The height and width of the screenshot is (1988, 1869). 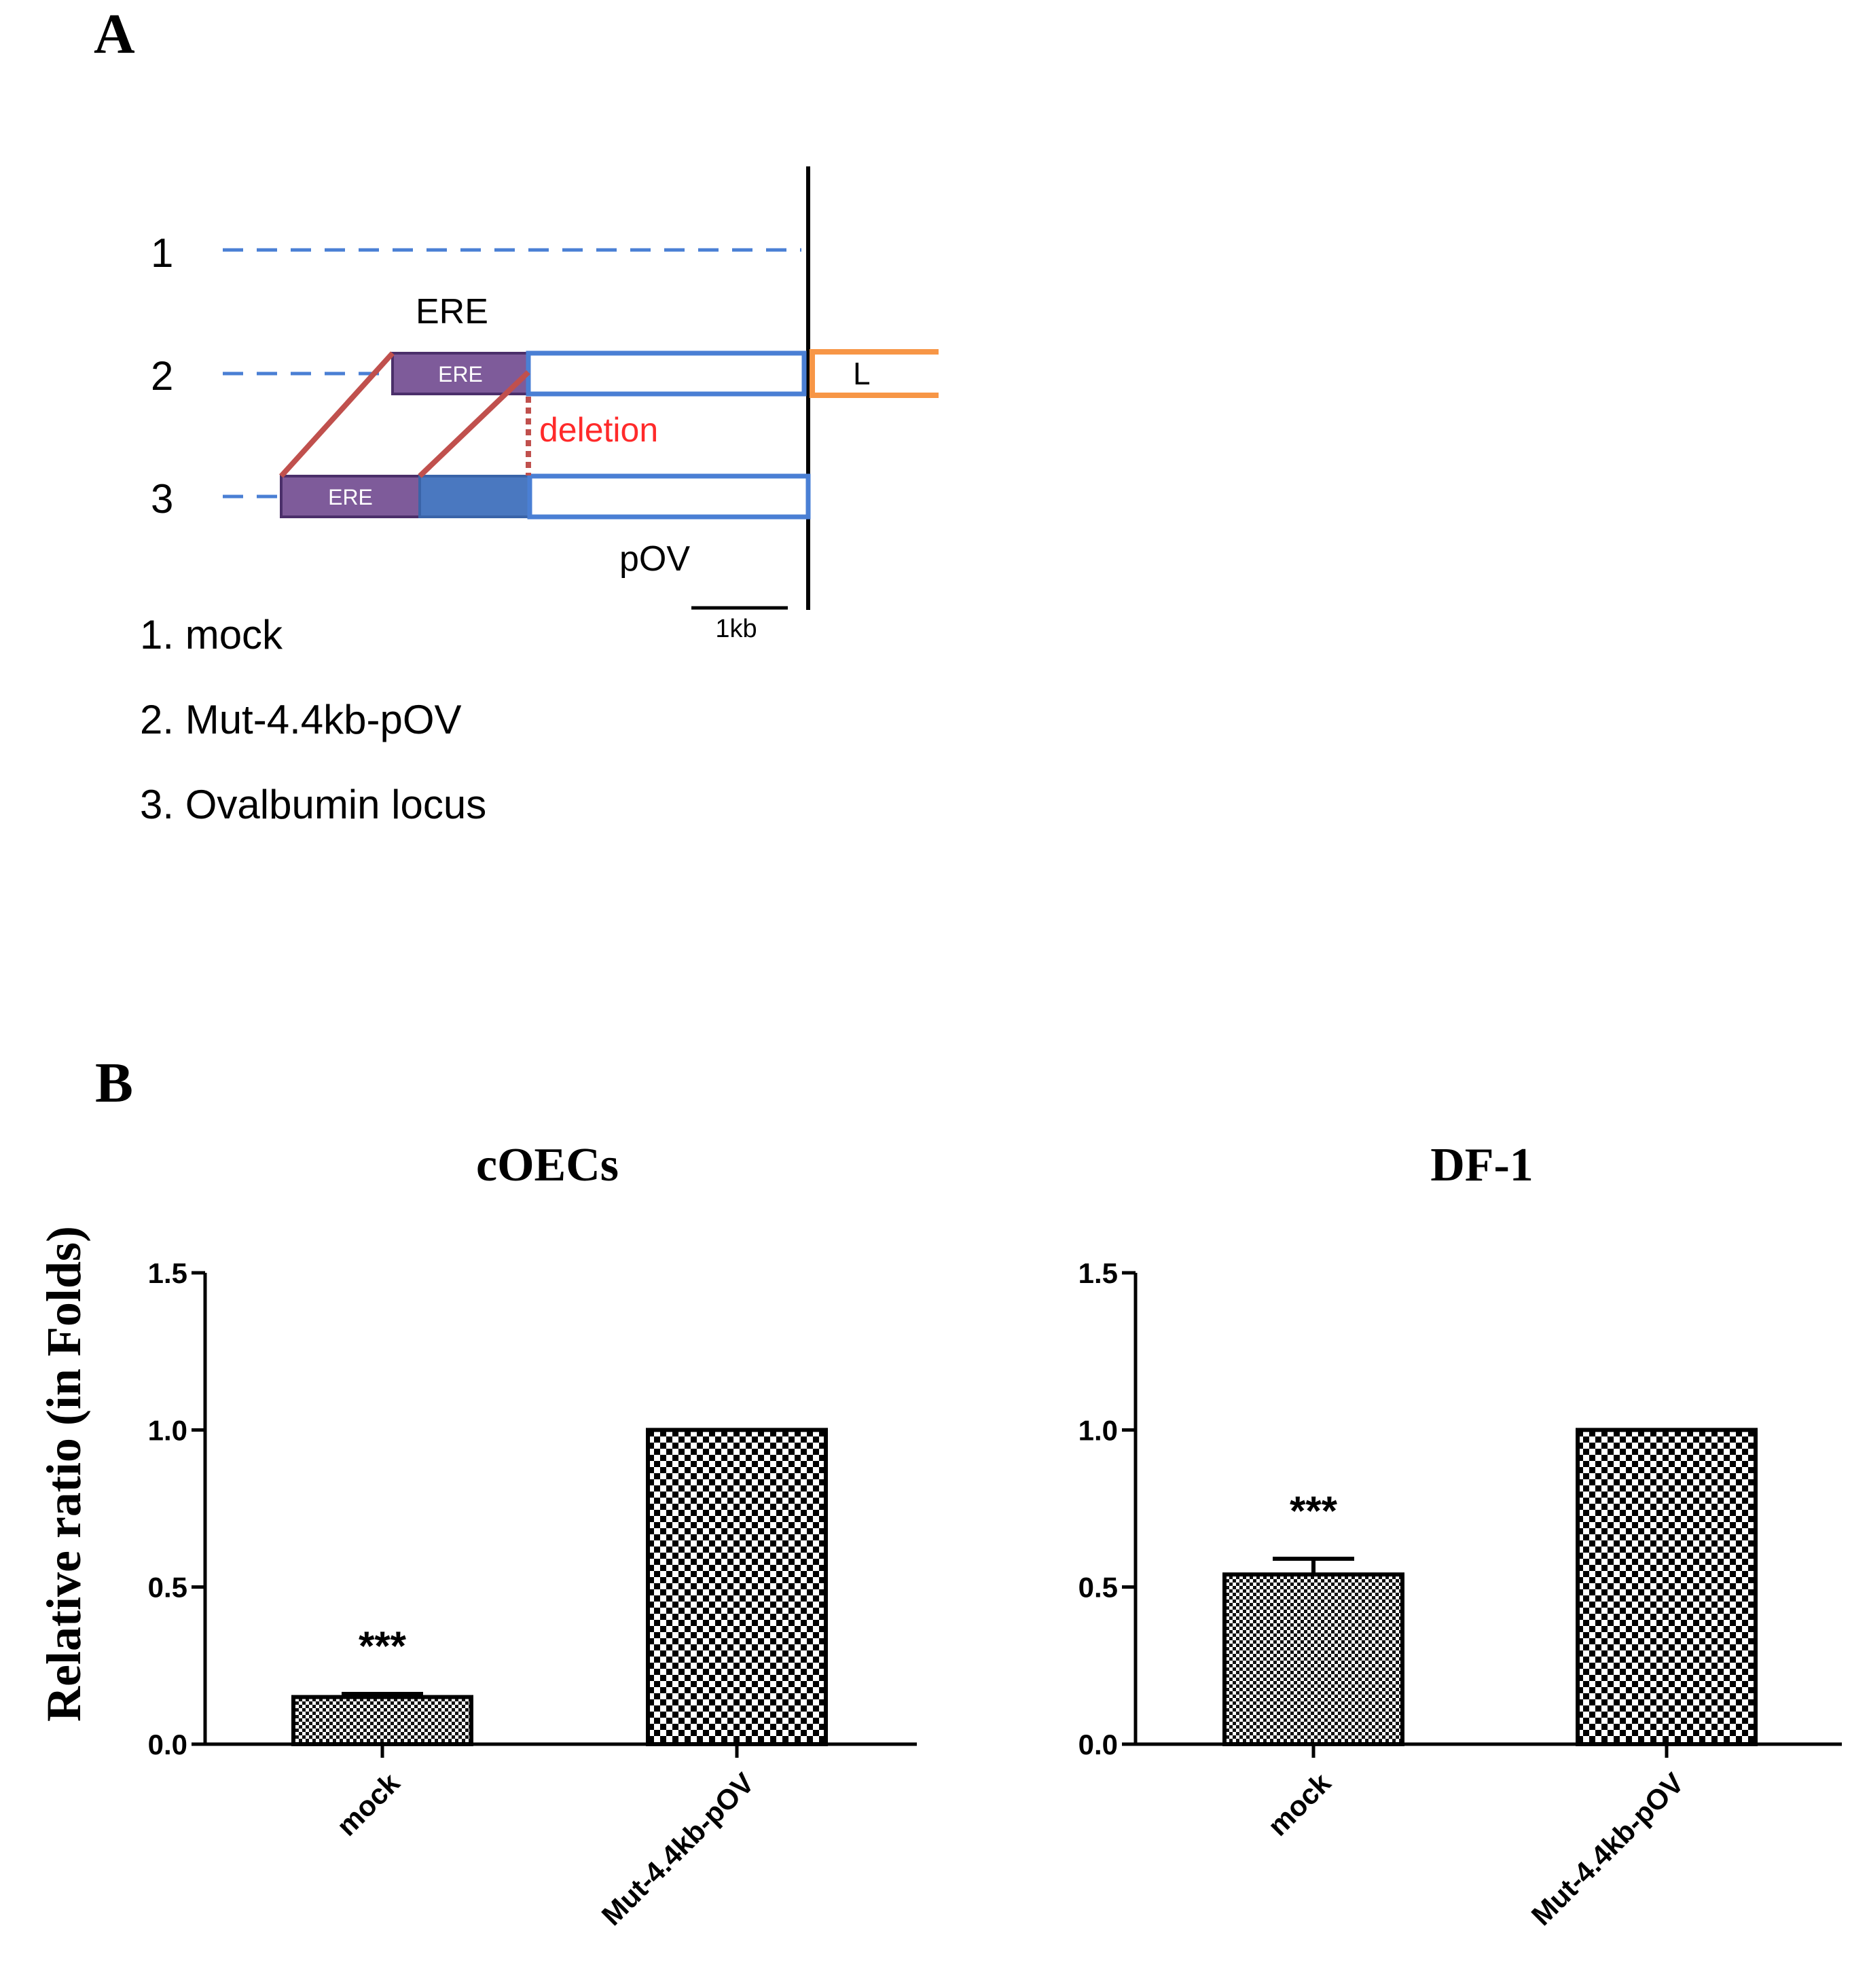 What do you see at coordinates (64, 1474) in the screenshot?
I see `y-axis-label: Relative ratio (in Folds)` at bounding box center [64, 1474].